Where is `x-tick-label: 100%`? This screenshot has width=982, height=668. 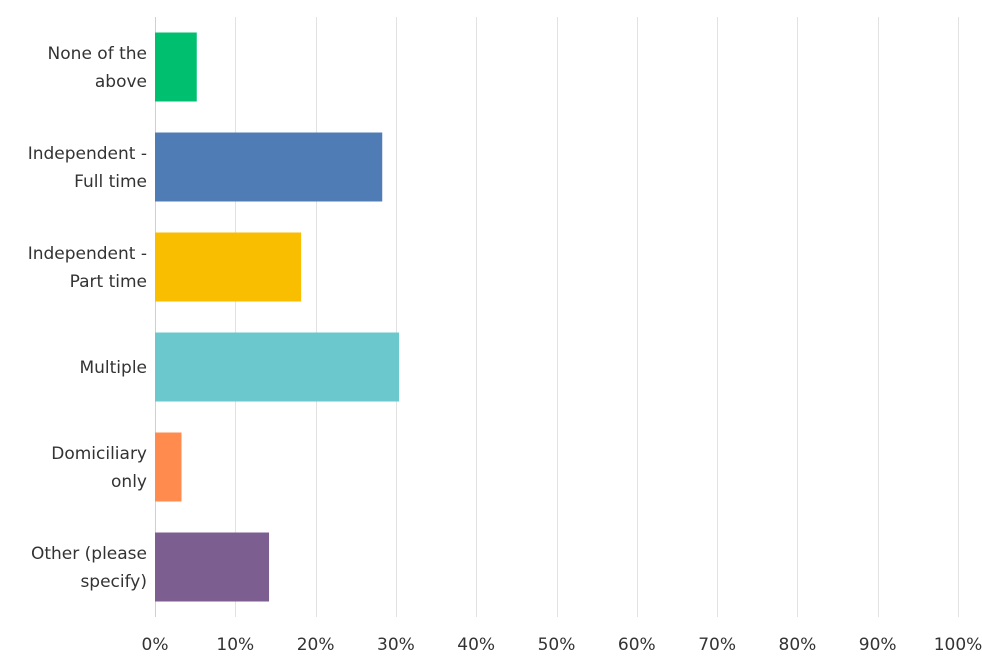 x-tick-label: 100% is located at coordinates (958, 645).